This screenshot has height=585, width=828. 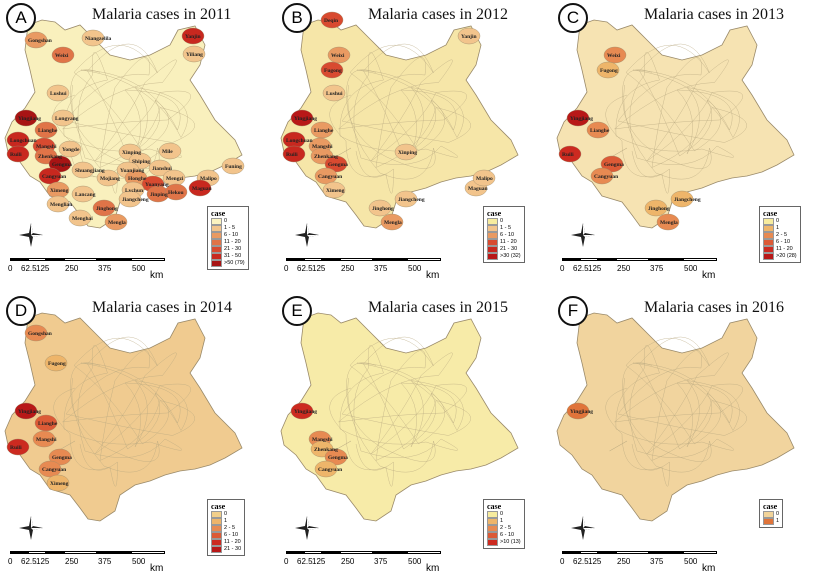 I want to click on legend-label: 1, so click(x=778, y=228).